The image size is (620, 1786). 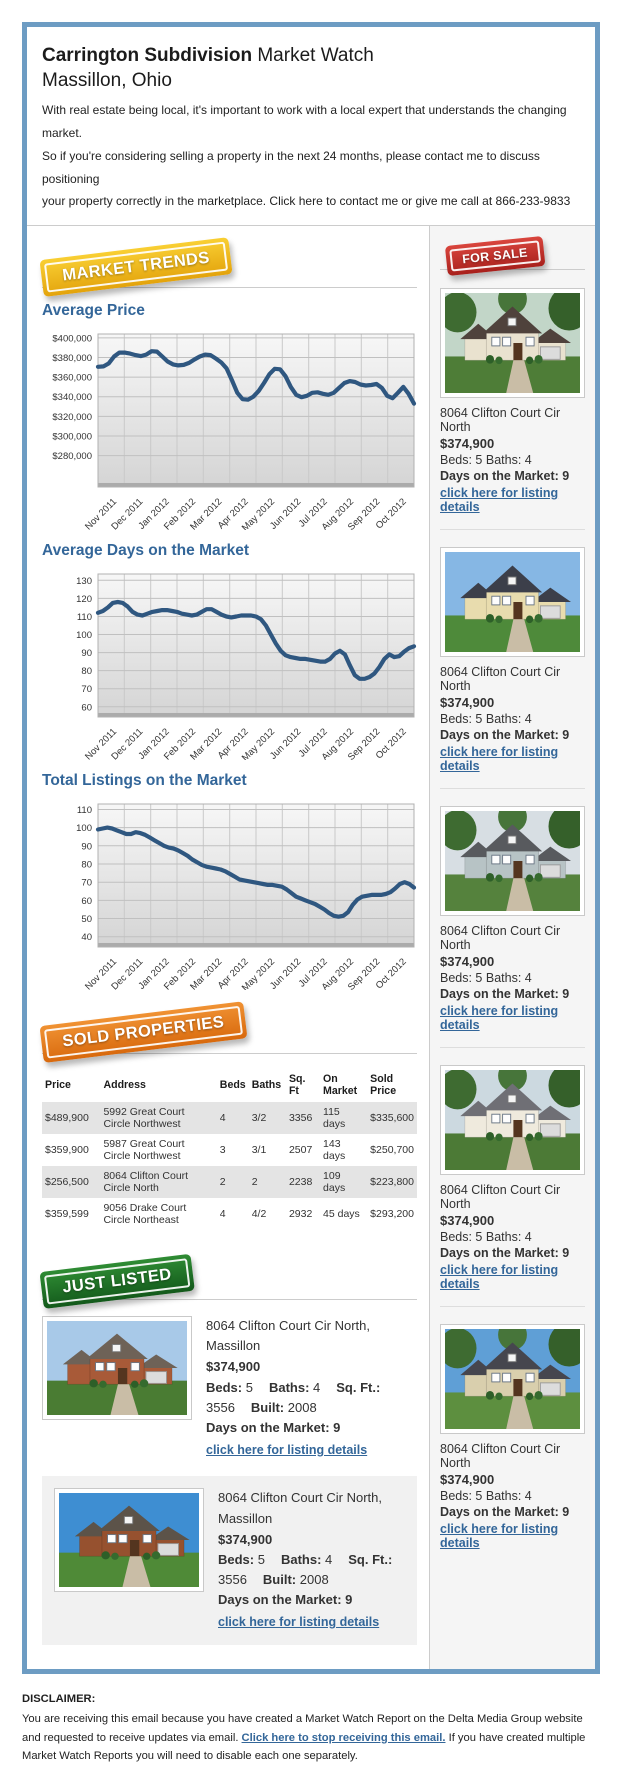 What do you see at coordinates (144, 1118) in the screenshot?
I see `sold-table-cell: 5992 Great Court Circle Northwest` at bounding box center [144, 1118].